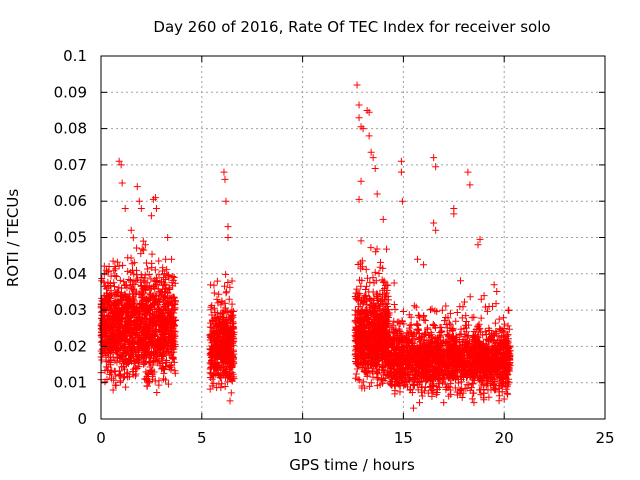  Describe the element at coordinates (82, 419) in the screenshot. I see `y-tick-label: 0` at that location.